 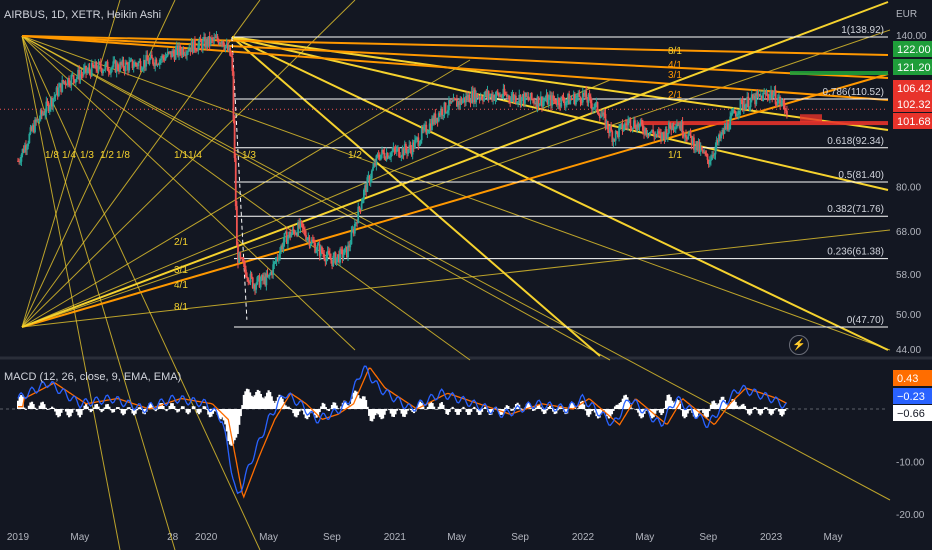 What do you see at coordinates (833, 537) in the screenshot?
I see `x-tick-label: May` at bounding box center [833, 537].